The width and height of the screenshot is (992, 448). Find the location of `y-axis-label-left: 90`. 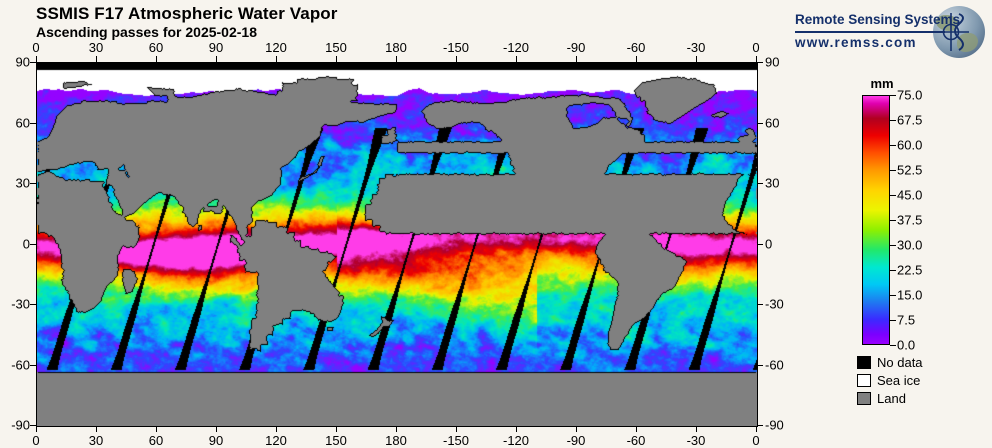

y-axis-label-left: 90 is located at coordinates (22, 62).